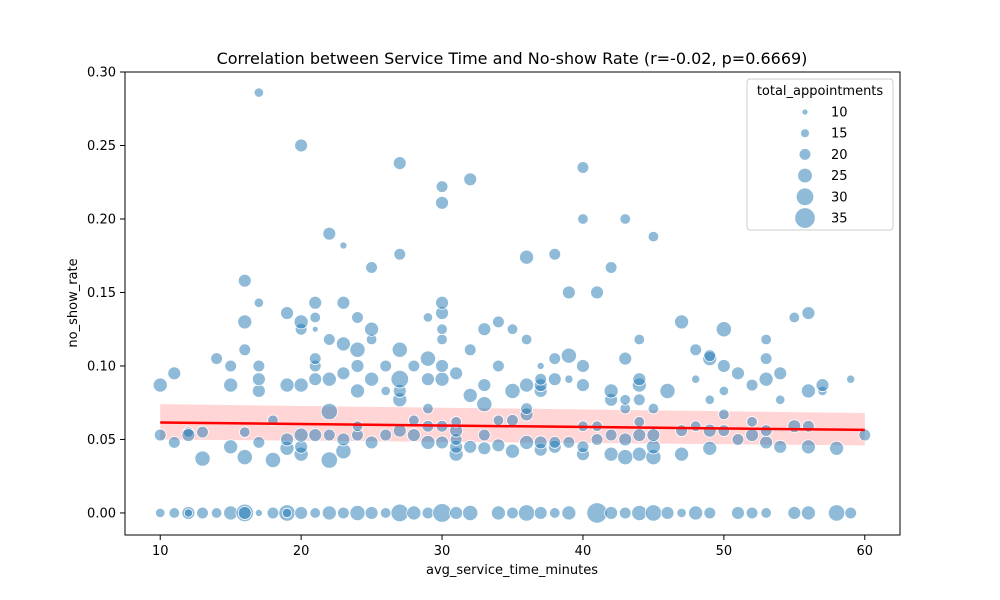  Describe the element at coordinates (101, 146) in the screenshot. I see `y-tick-label: 0.25` at that location.